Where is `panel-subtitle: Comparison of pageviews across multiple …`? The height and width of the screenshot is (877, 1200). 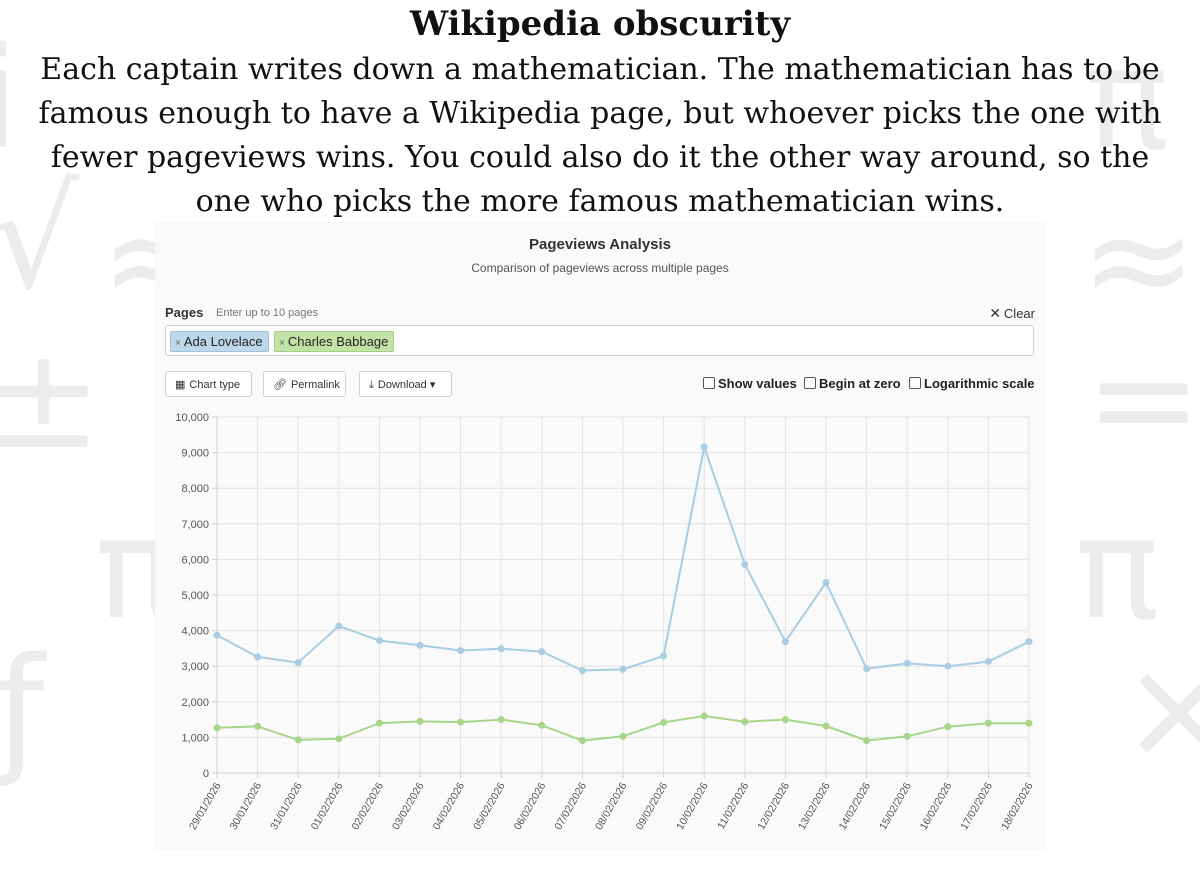 panel-subtitle: Comparison of pageviews across multiple … is located at coordinates (600, 268).